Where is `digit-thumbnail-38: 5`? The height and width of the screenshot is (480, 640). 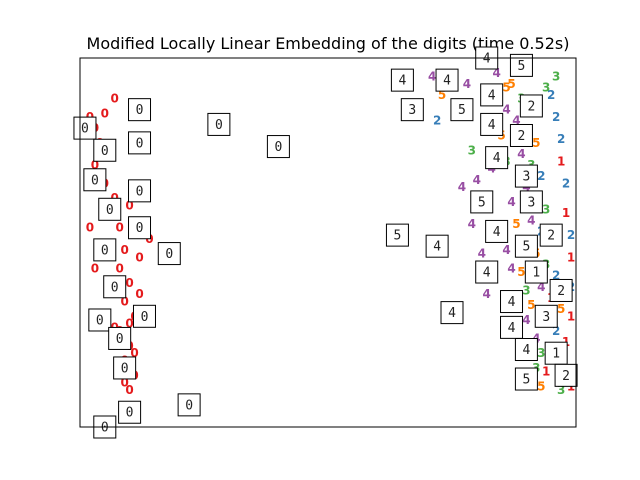
digit-thumbnail-38: 5 is located at coordinates (526, 246).